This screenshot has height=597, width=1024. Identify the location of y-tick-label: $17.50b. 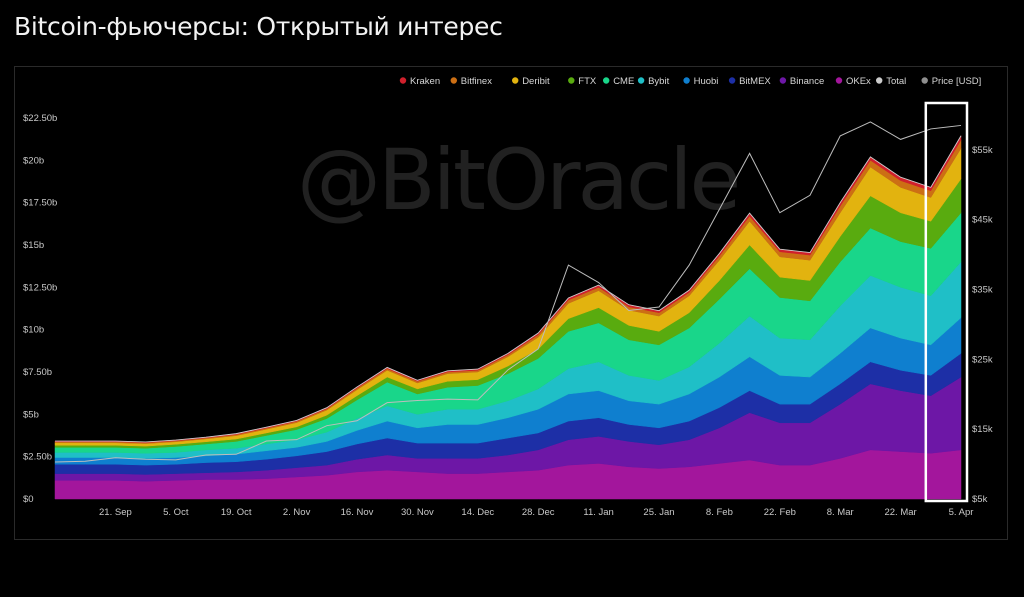
(40, 203).